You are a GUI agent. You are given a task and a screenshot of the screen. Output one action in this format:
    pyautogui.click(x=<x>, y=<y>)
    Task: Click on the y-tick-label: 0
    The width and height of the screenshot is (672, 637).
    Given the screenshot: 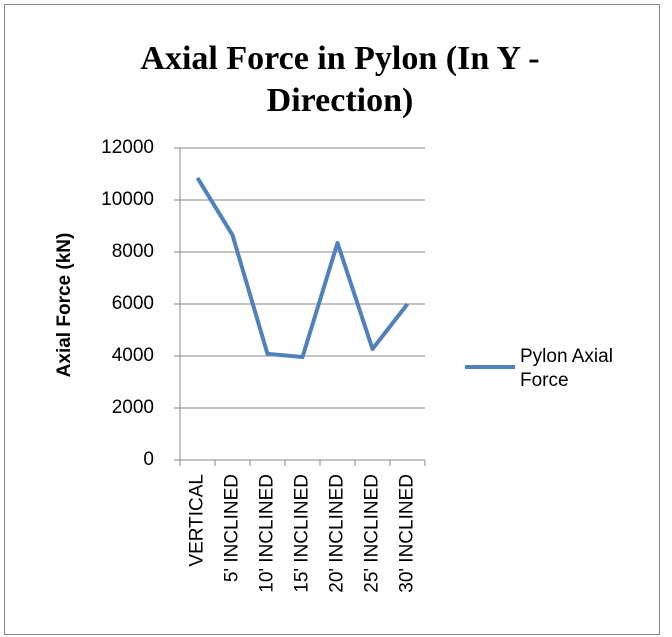 What is the action you would take?
    pyautogui.click(x=148, y=459)
    